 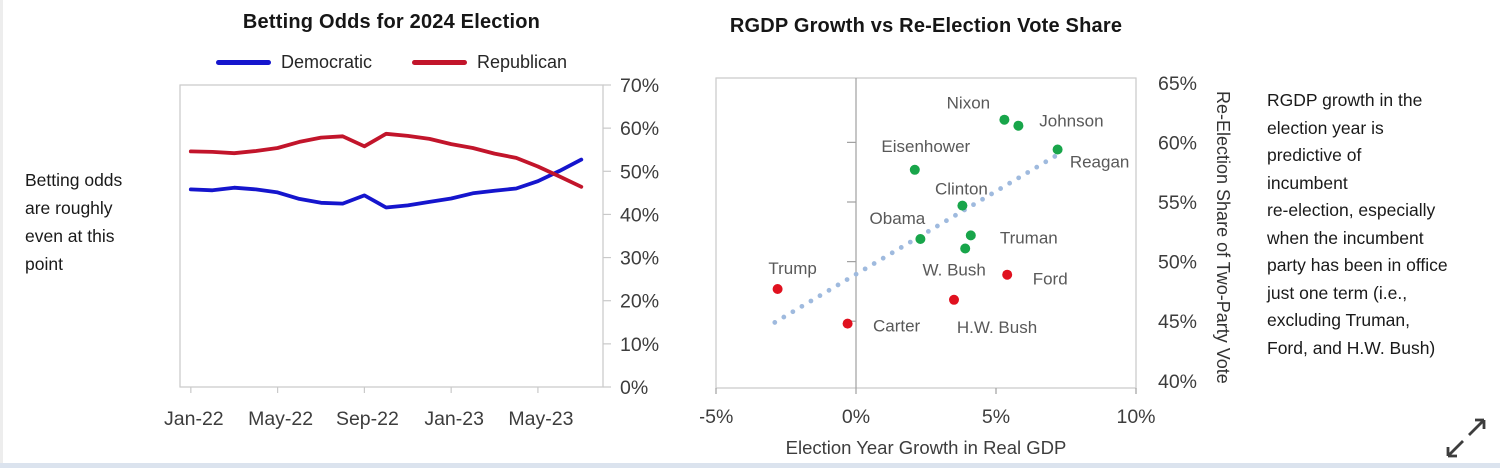 I want to click on x-tick-label: -5%, so click(x=716, y=417).